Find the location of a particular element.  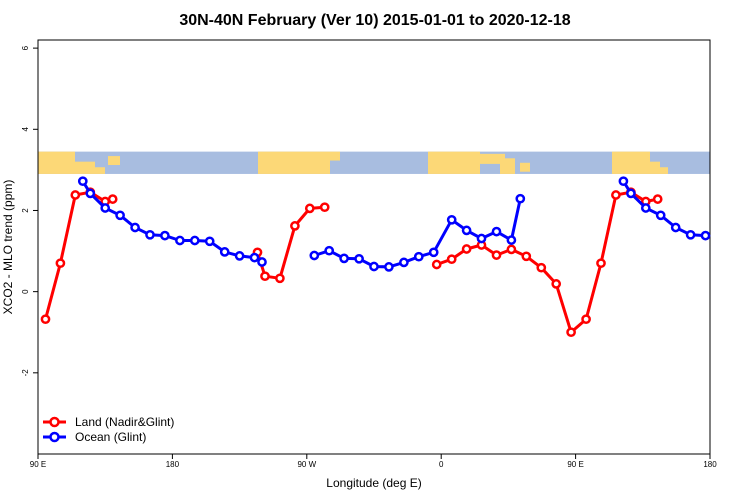

legend-marker-ocean is located at coordinates (54, 437).